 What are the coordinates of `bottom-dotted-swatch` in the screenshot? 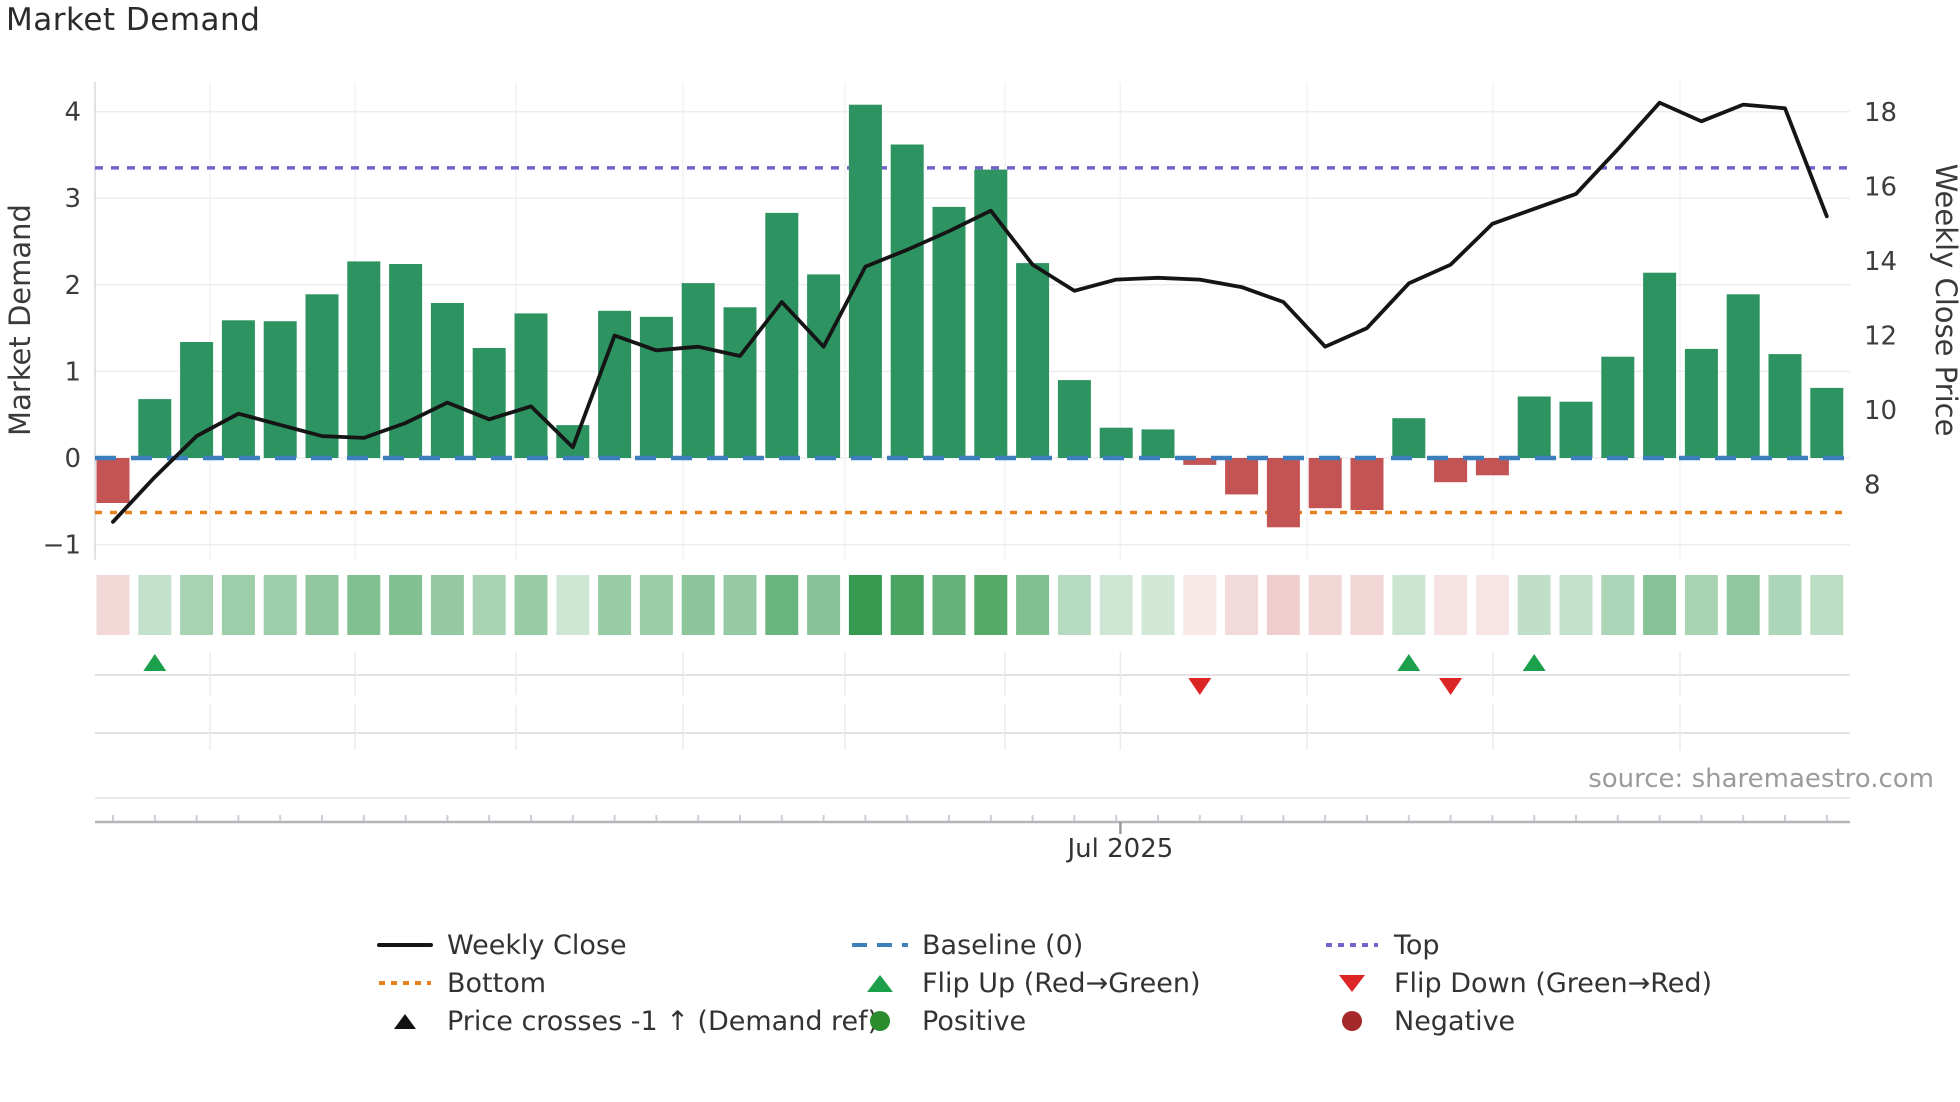 It's located at (405, 983).